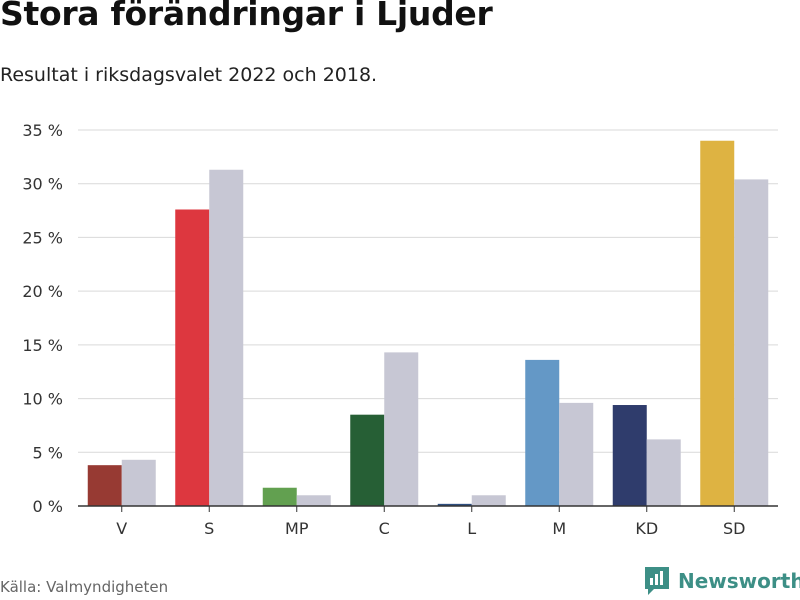 The image size is (800, 600). What do you see at coordinates (104, 485) in the screenshot?
I see `bar-2022-v` at bounding box center [104, 485].